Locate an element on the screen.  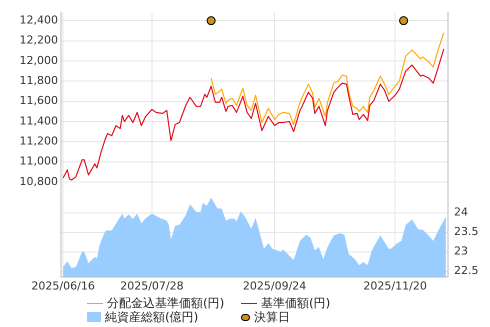
y2-tick-label: 23.5 is located at coordinates (466, 231).